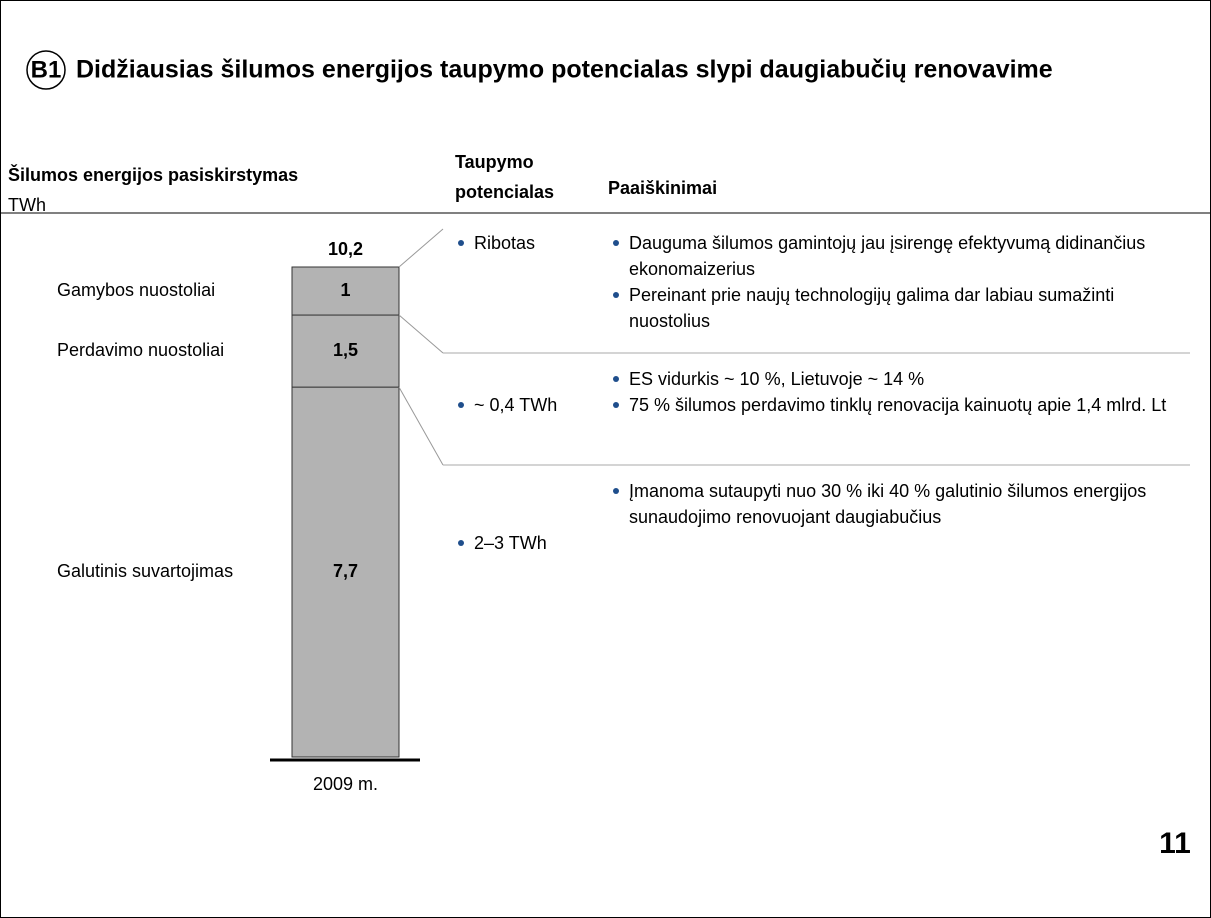  What do you see at coordinates (145, 571) in the screenshot?
I see `series-label: Galutinis suvartojimas` at bounding box center [145, 571].